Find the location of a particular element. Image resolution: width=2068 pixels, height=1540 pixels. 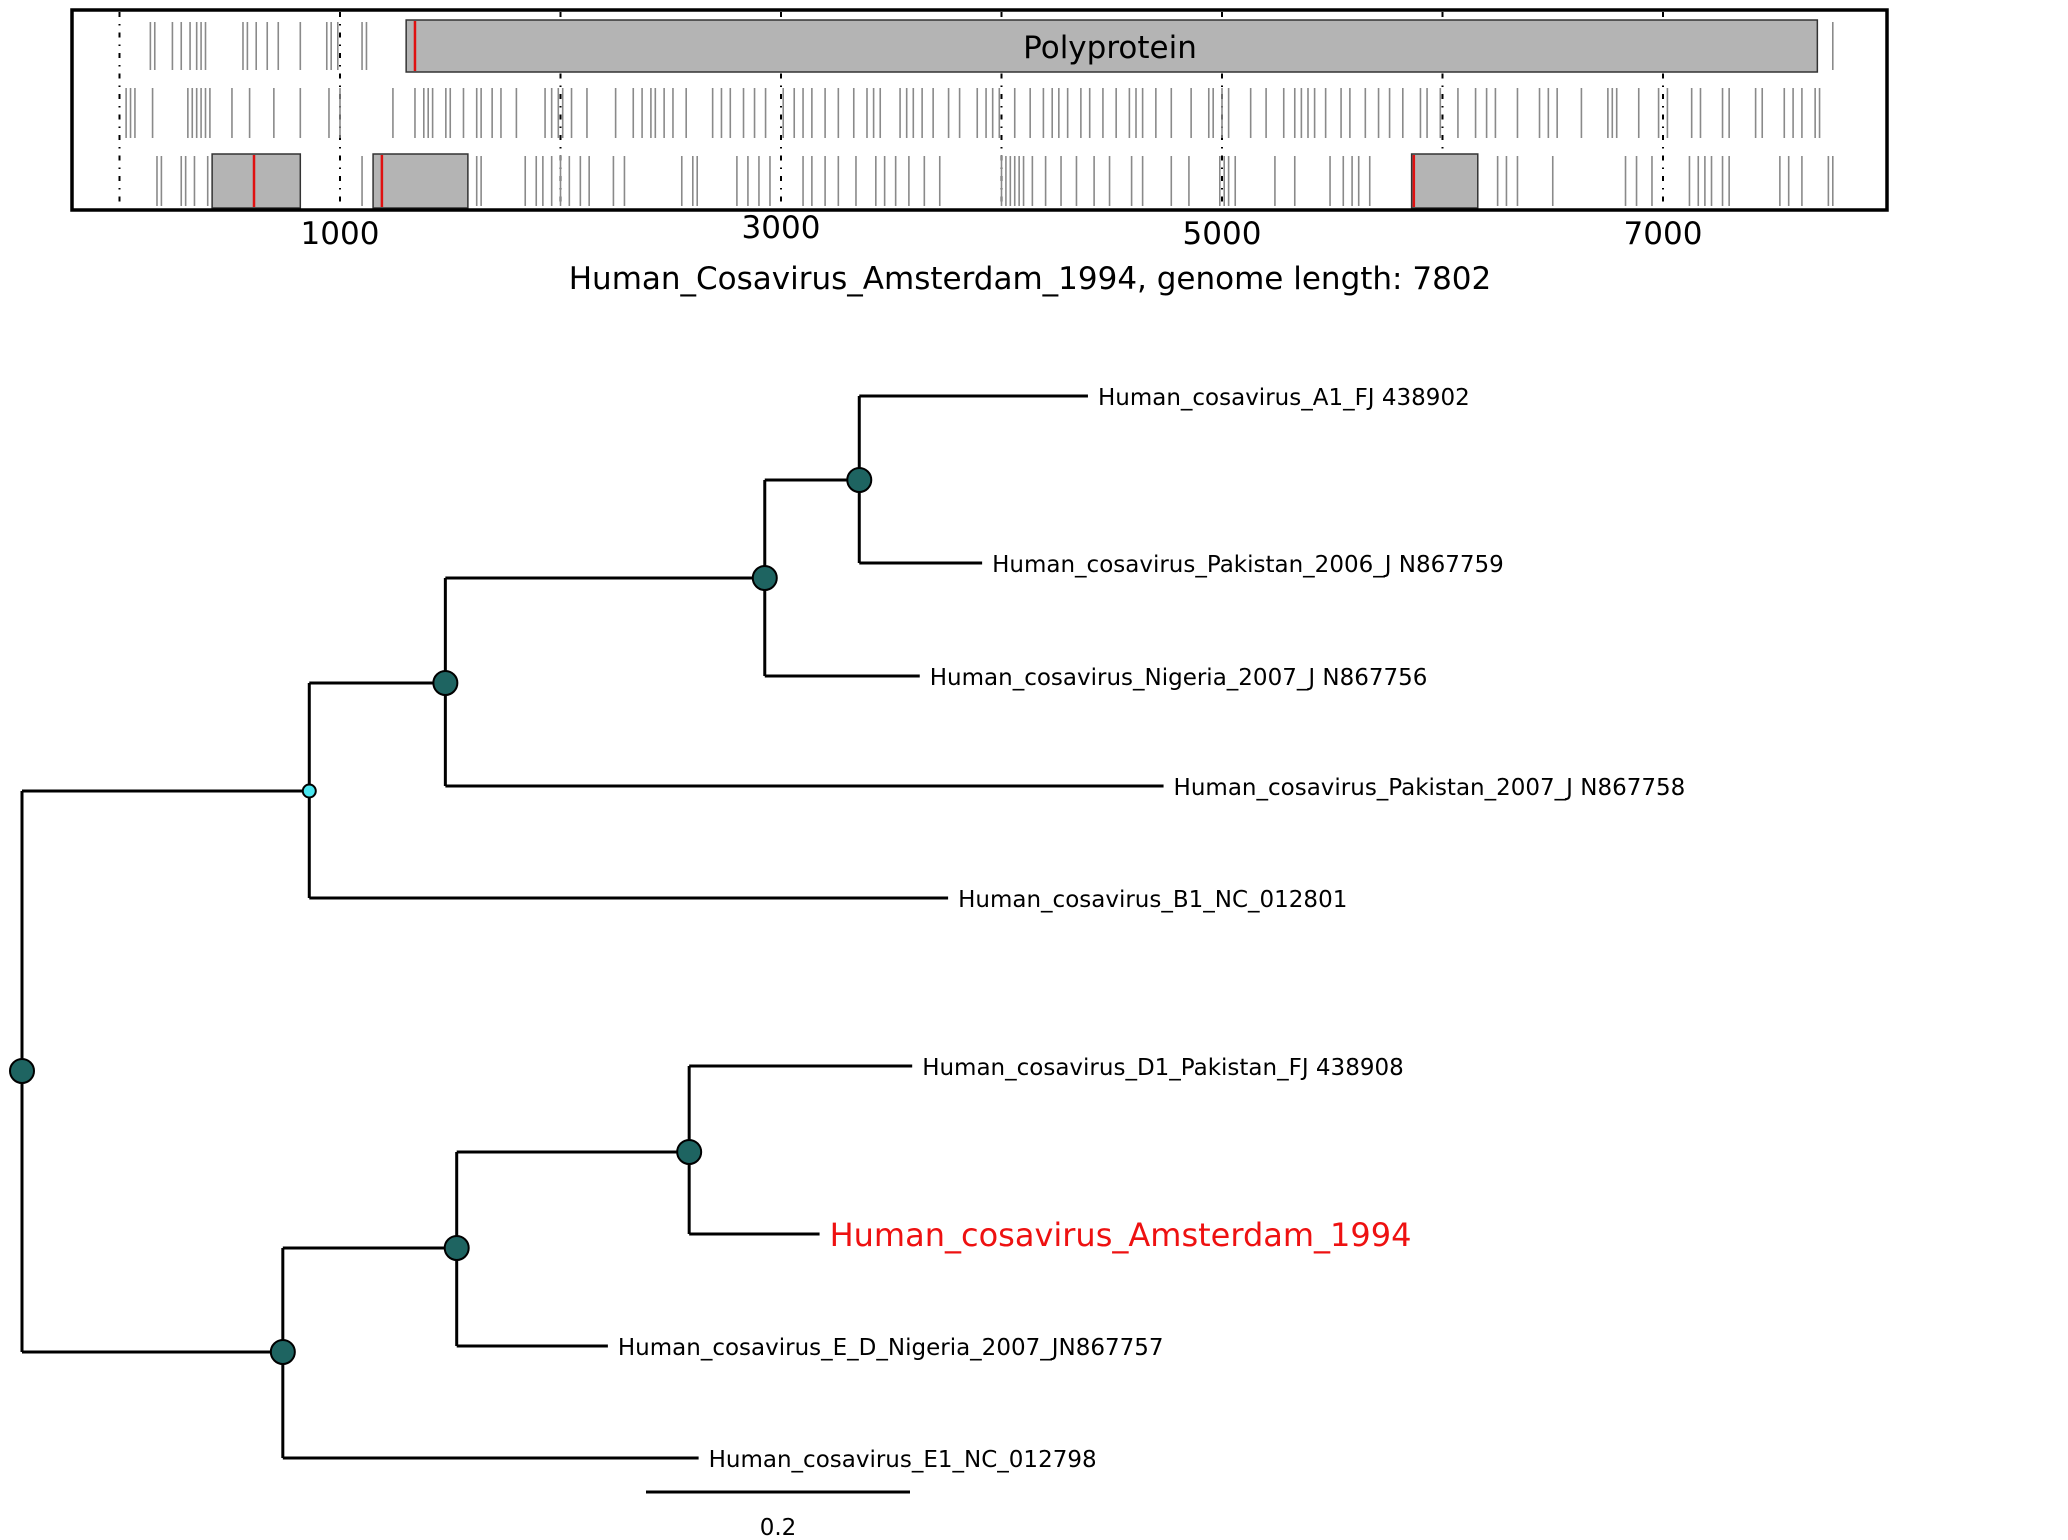

orf-label: Polyprotein is located at coordinates (1110, 48).